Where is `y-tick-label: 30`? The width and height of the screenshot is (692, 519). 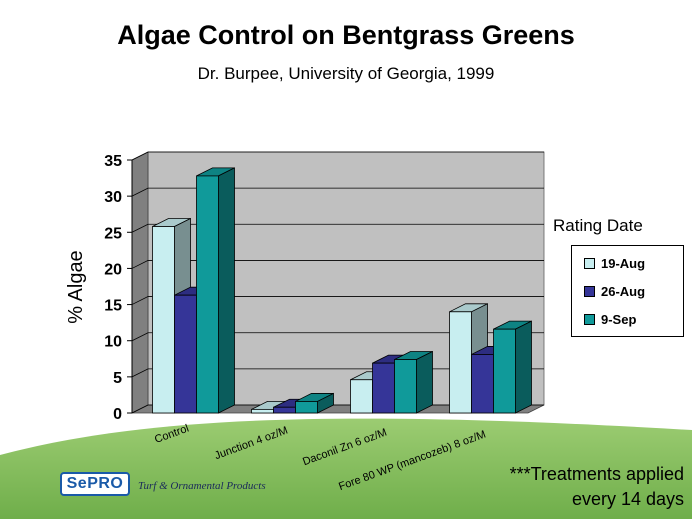 y-tick-label: 30 is located at coordinates (113, 197).